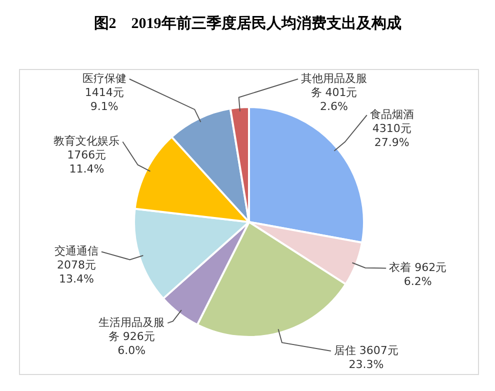 This screenshot has width=495, height=391. What do you see at coordinates (104, 78) in the screenshot?
I see `slice-label: 医疗保健` at bounding box center [104, 78].